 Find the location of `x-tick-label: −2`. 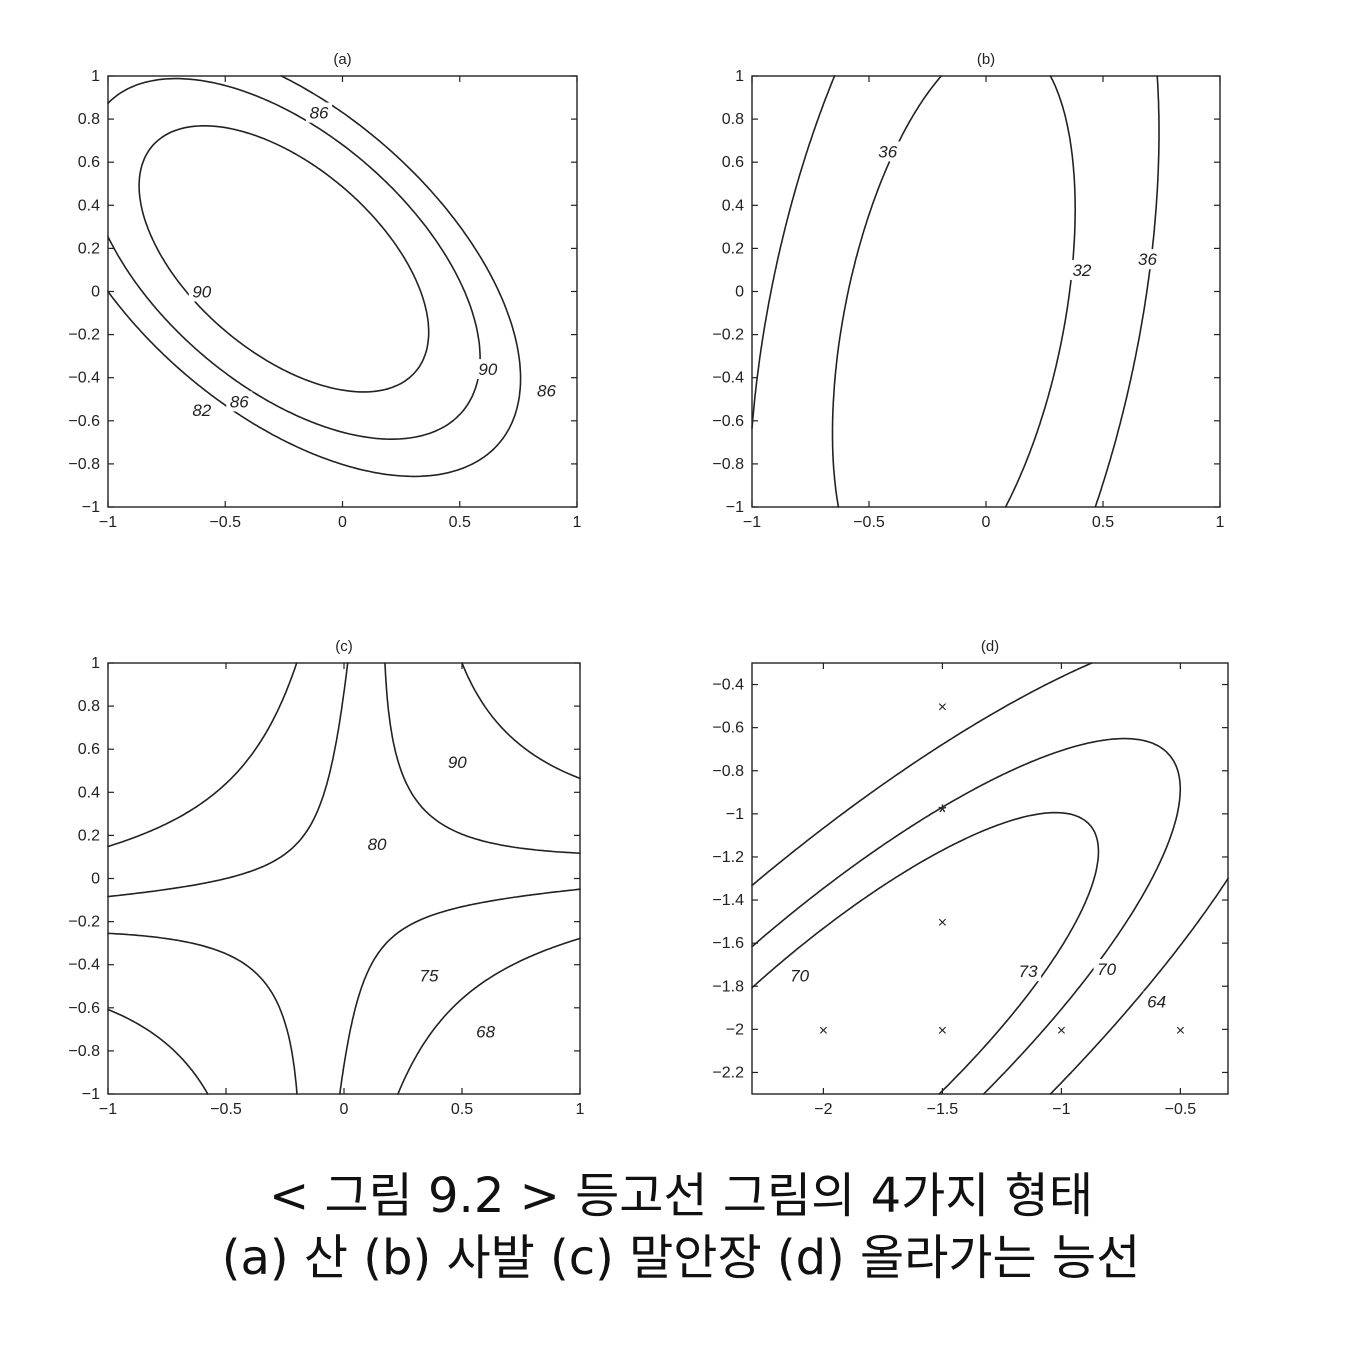

x-tick-label: −2 is located at coordinates (823, 1109).